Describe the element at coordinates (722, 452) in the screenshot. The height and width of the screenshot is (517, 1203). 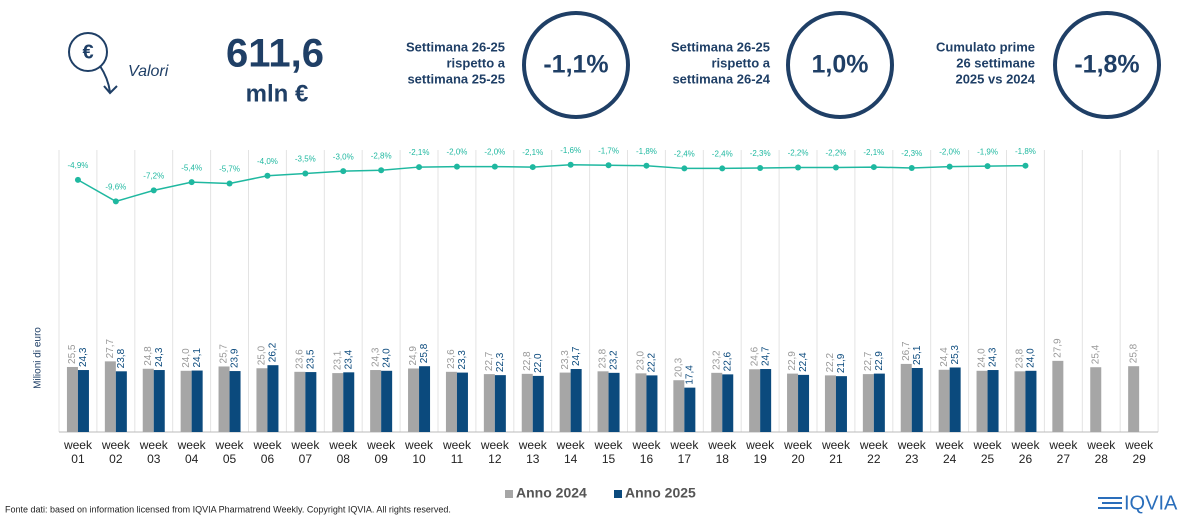
I see `x-tick-label: week 18` at that location.